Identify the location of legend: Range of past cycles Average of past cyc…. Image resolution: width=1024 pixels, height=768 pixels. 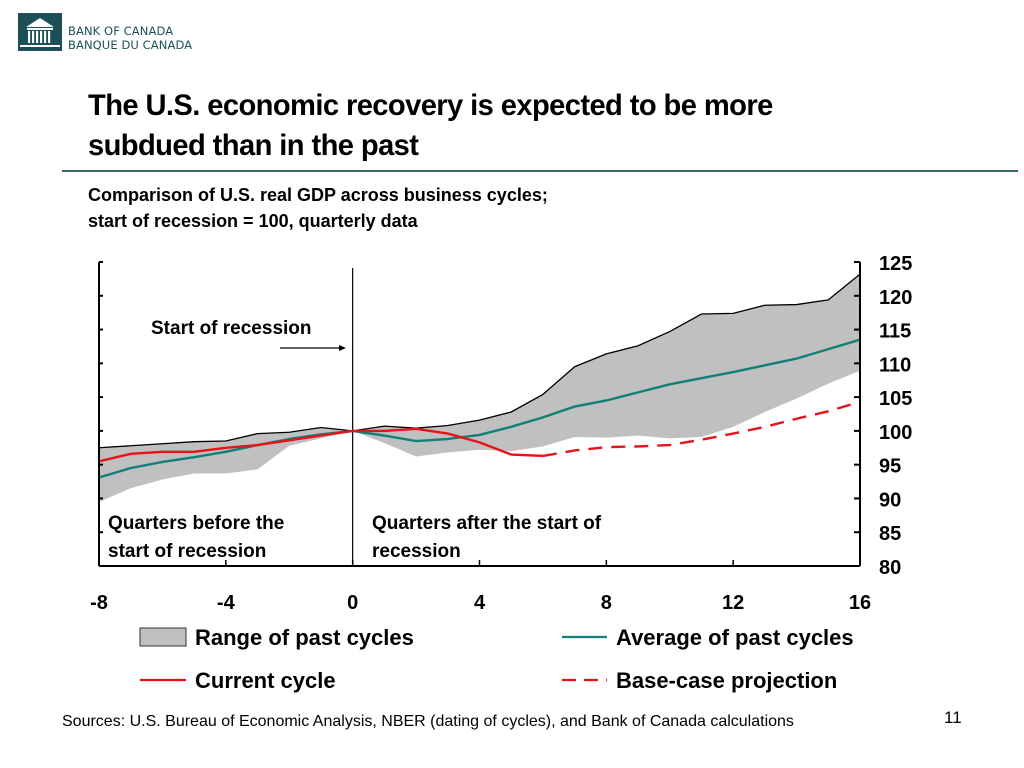
(496, 659).